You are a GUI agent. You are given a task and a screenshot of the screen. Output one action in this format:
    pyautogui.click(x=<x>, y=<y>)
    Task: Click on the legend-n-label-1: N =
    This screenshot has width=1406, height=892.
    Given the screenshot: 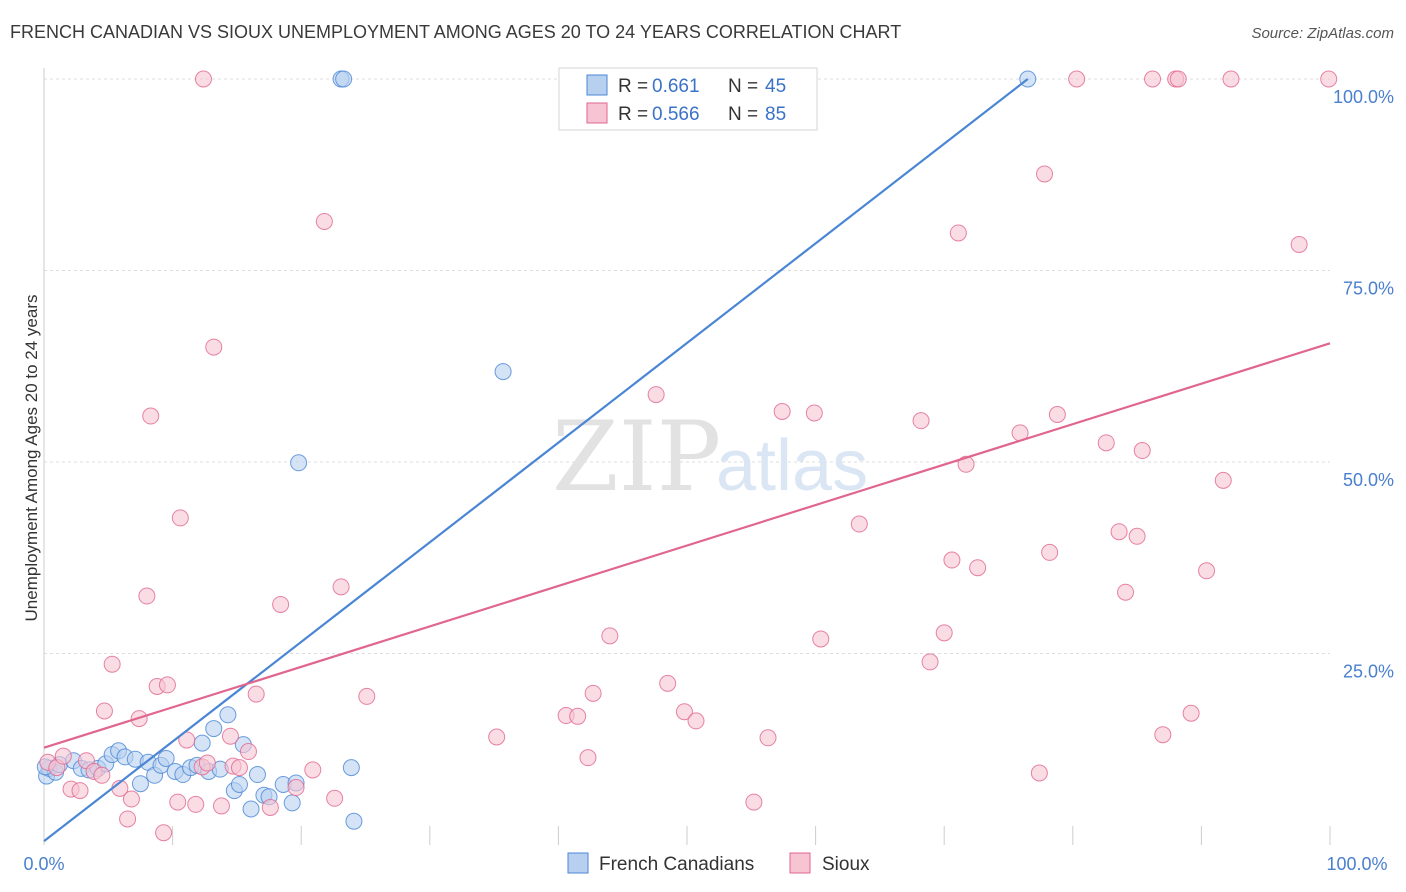 What is the action you would take?
    pyautogui.click(x=743, y=86)
    